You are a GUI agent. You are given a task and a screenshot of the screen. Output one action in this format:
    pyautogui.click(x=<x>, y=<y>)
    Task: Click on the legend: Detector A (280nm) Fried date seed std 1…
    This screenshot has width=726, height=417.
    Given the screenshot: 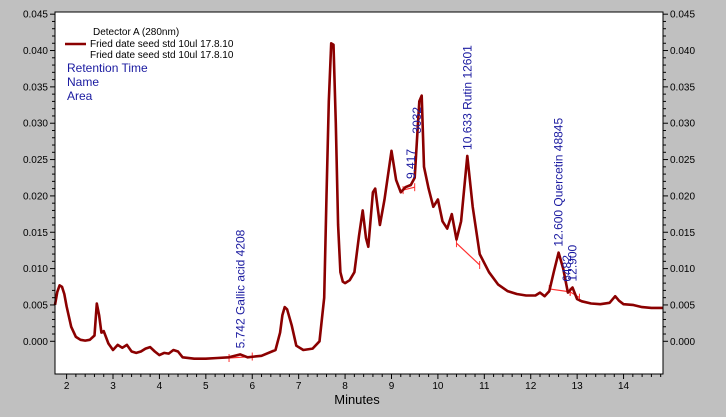 What is the action you would take?
    pyautogui.click(x=149, y=44)
    